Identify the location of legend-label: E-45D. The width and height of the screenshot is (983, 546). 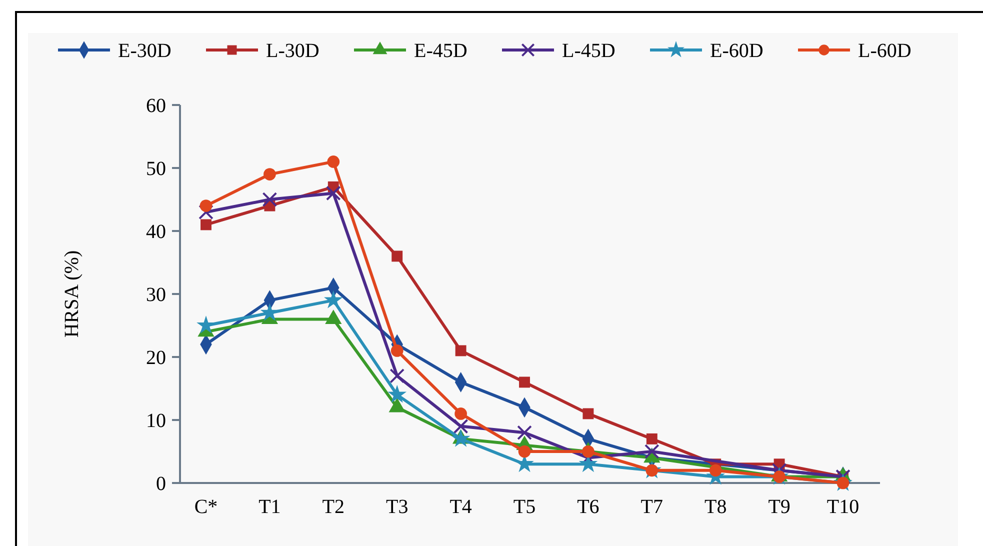
(441, 51).